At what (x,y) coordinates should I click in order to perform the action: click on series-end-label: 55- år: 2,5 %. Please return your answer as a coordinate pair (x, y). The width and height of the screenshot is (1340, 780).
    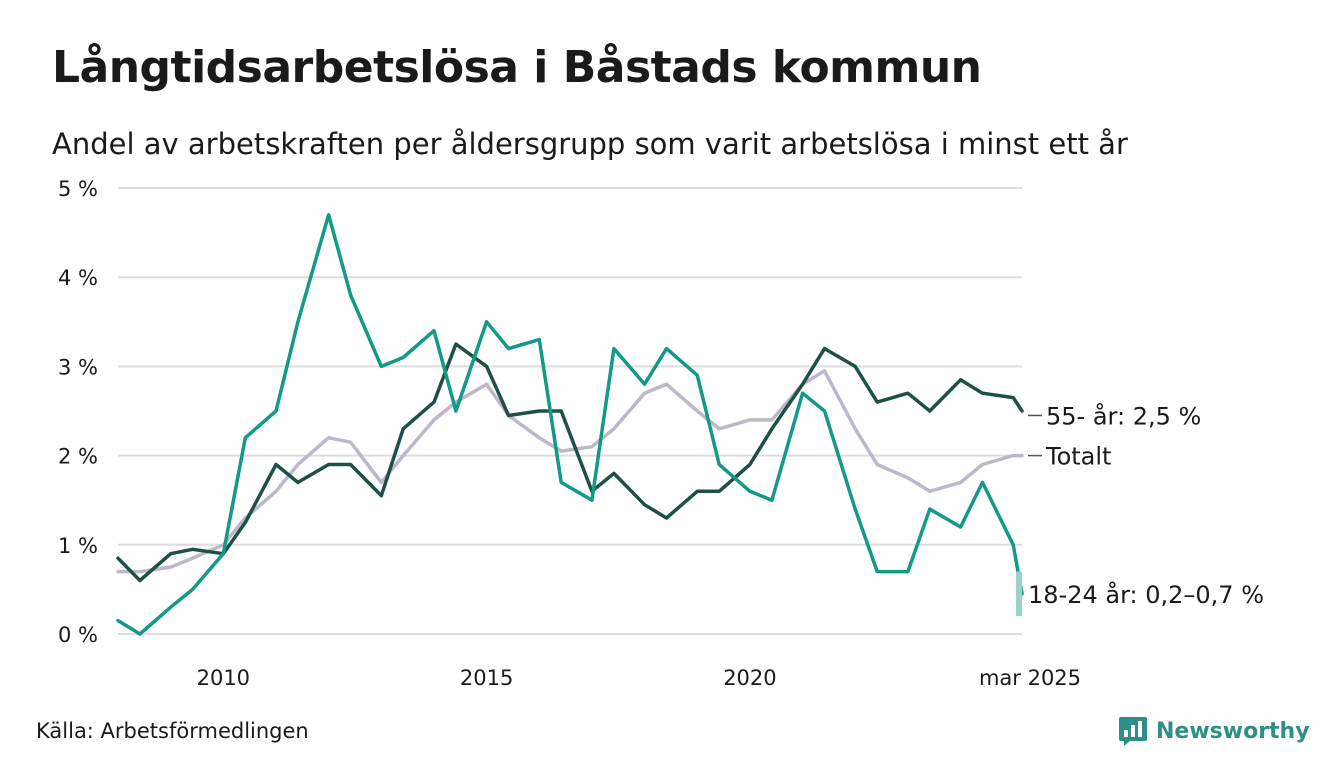
    Looking at the image, I should click on (1123, 415).